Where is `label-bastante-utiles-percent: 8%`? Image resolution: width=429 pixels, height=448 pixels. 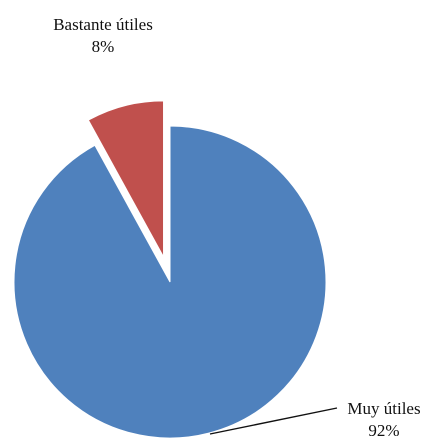
label-bastante-utiles-percent: 8% is located at coordinates (103, 46).